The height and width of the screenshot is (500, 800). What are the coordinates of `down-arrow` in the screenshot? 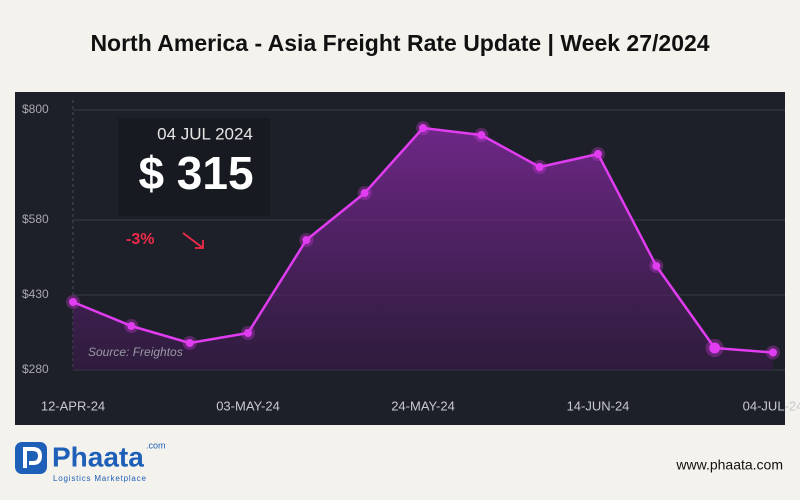 It's located at (193, 240).